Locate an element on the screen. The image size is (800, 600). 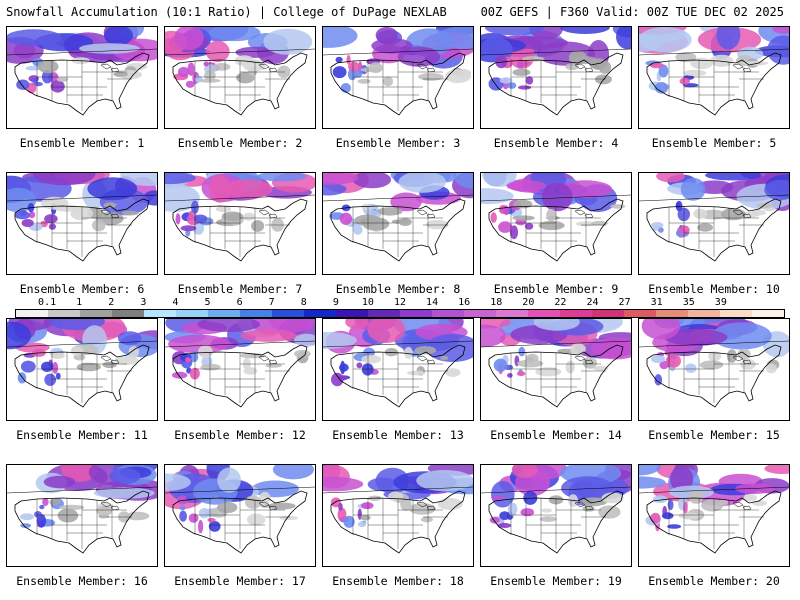
colorbar-tick-label: 16 is located at coordinates (464, 302).